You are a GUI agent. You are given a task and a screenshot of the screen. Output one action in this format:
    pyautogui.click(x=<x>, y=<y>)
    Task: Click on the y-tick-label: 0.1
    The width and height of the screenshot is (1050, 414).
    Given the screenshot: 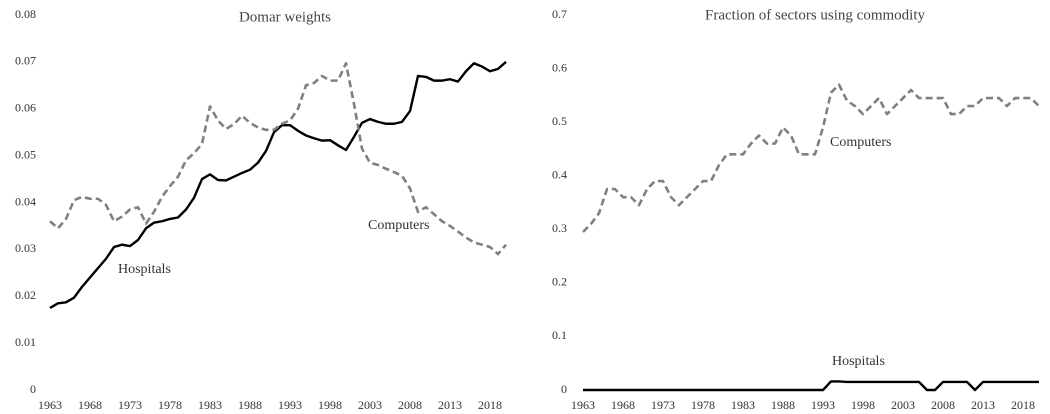 What is the action you would take?
    pyautogui.click(x=559, y=335)
    